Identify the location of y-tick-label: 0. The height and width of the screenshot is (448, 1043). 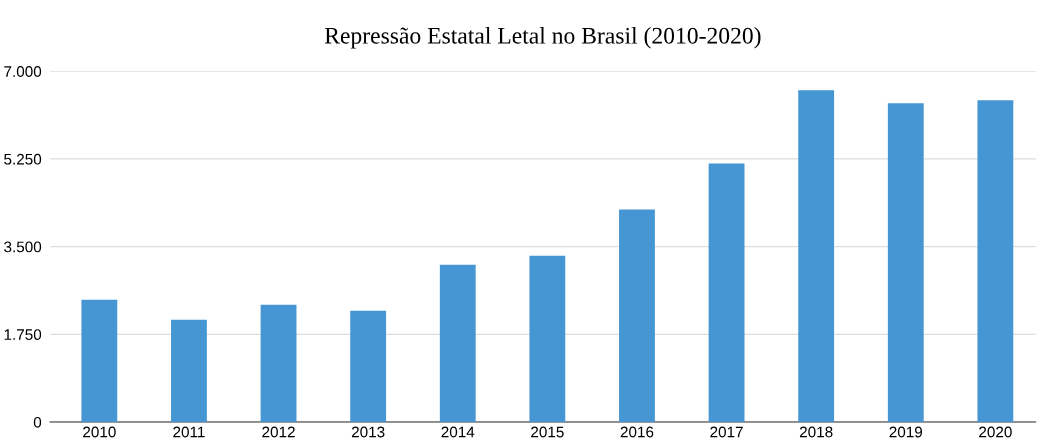
(37, 422).